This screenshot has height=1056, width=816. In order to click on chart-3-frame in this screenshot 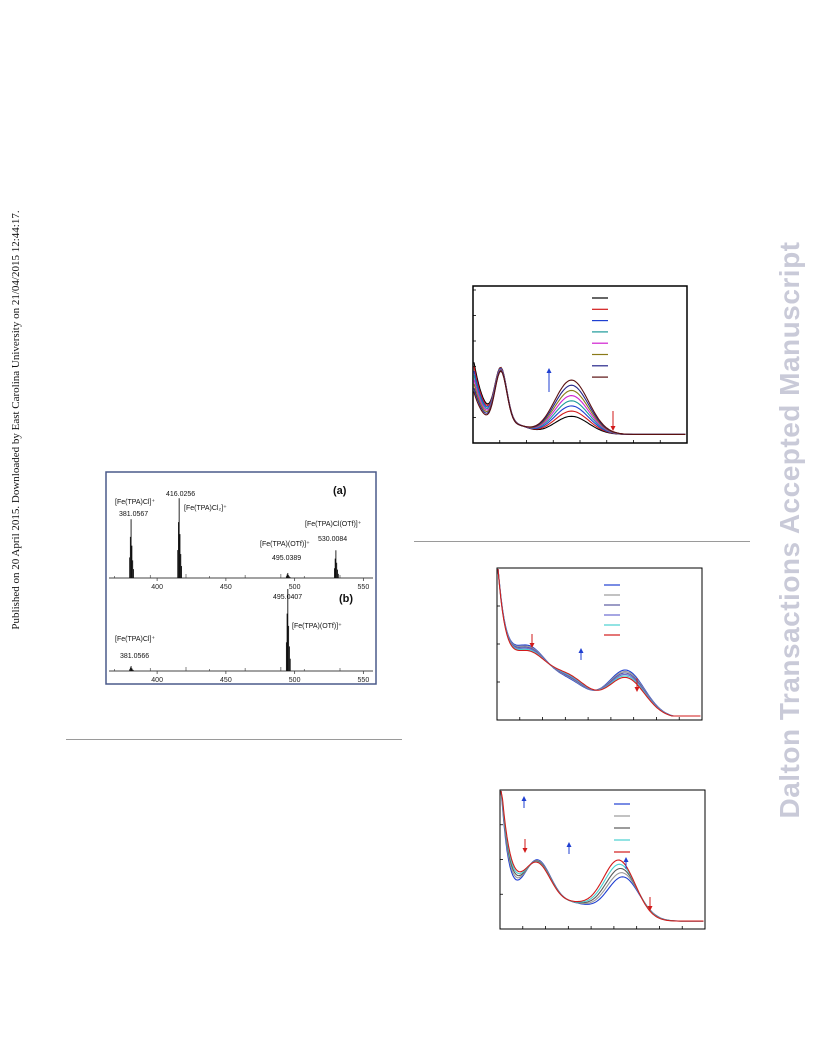, I will do `click(602, 859)`.